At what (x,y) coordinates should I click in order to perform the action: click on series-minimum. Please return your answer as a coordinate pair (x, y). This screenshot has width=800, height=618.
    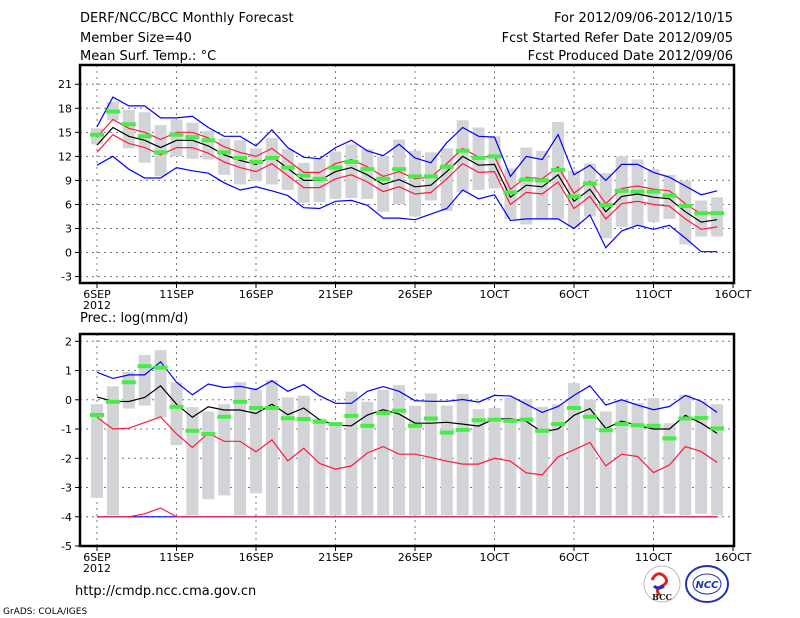
    Looking at the image, I should click on (407, 204).